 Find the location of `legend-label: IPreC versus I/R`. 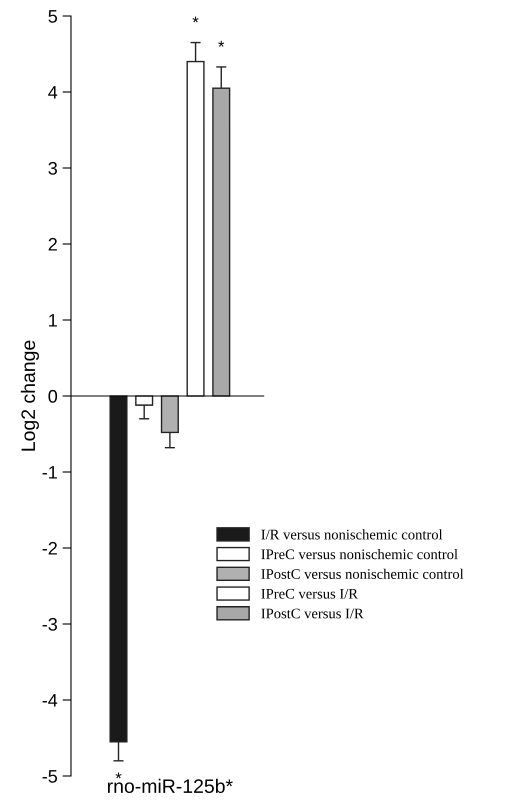

legend-label: IPreC versus I/R is located at coordinates (309, 593).